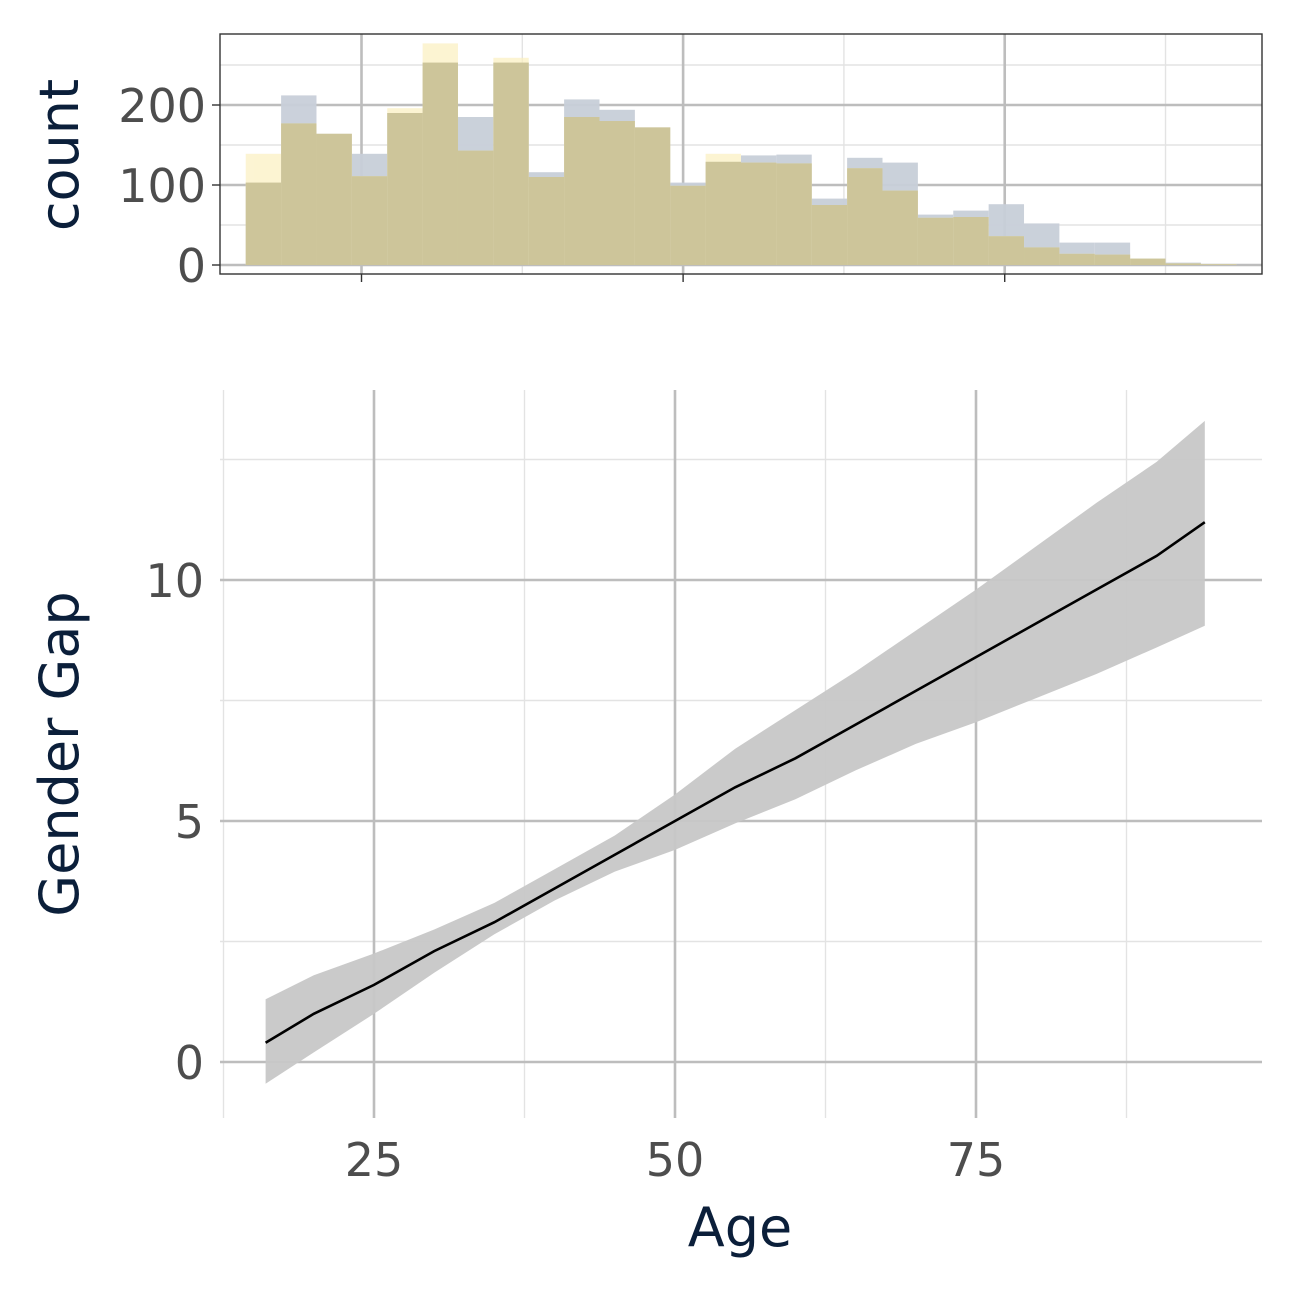  Describe the element at coordinates (191, 266) in the screenshot. I see `histogram-y-tick-label: 0` at that location.